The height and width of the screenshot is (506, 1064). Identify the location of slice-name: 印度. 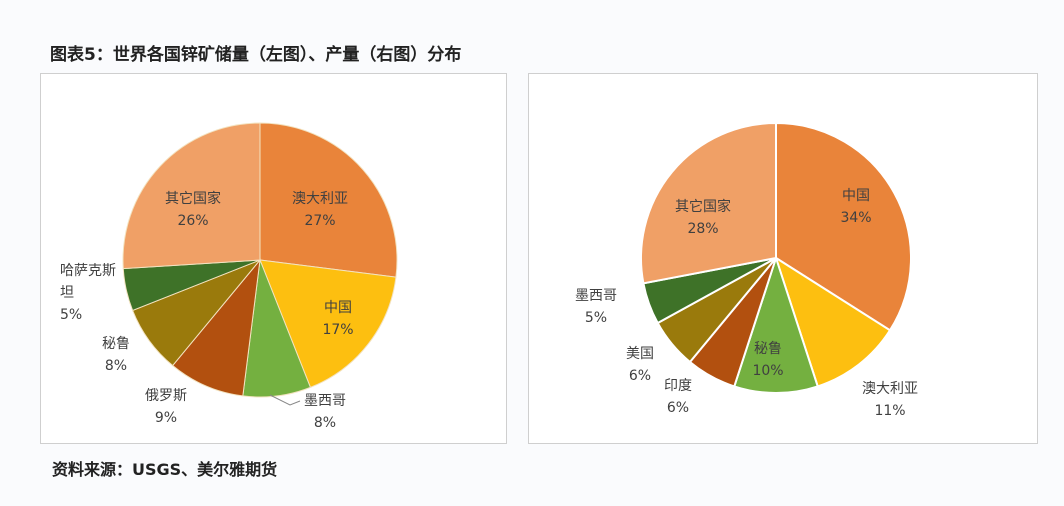
(678, 386).